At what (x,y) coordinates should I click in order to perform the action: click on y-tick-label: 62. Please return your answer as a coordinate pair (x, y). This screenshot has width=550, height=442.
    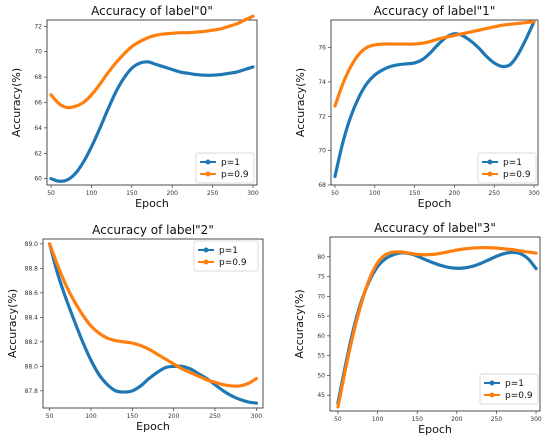
    Looking at the image, I should click on (38, 153).